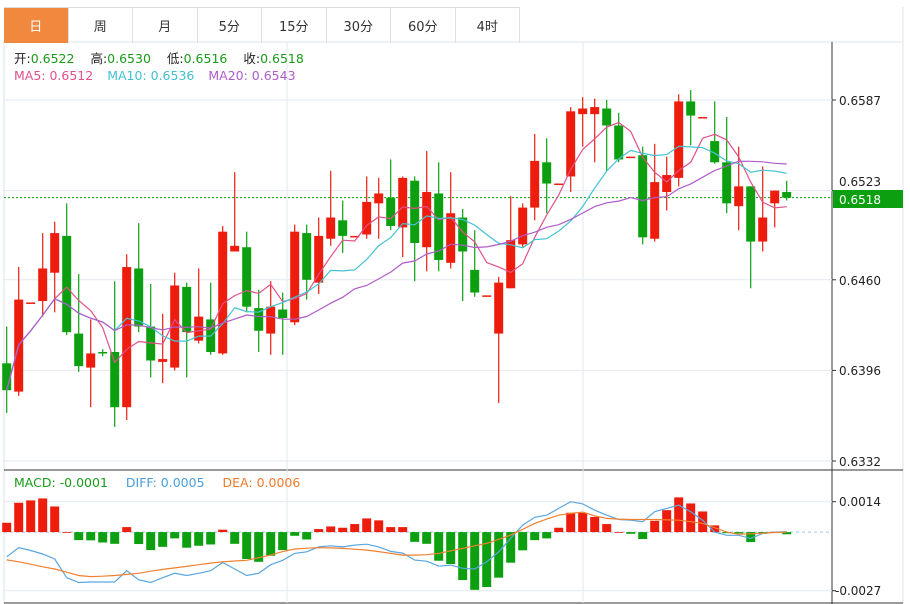 The image size is (910, 604). I want to click on dea-line, so click(396, 544).